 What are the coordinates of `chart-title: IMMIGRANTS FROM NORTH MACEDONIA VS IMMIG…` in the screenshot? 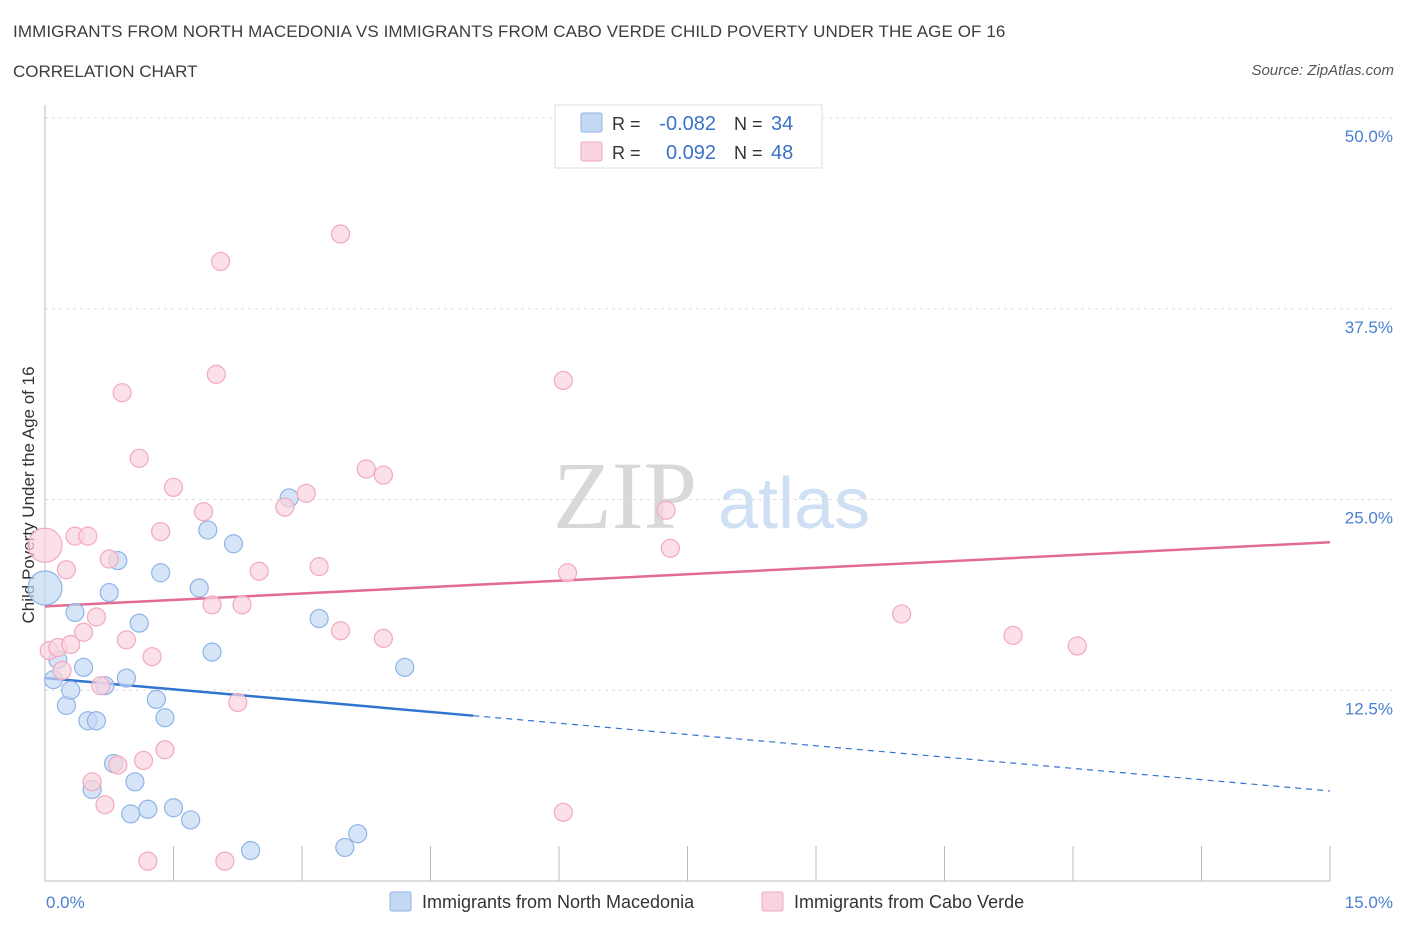 It's located at (509, 31).